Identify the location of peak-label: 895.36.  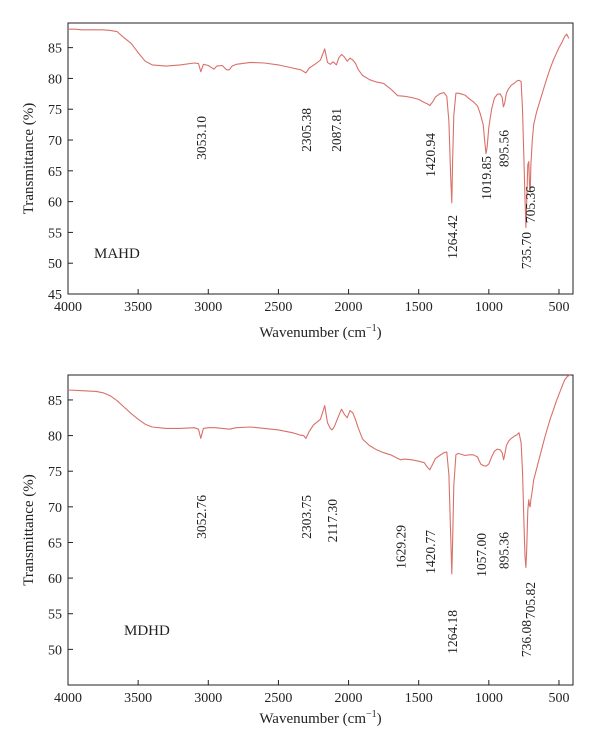
(504, 550).